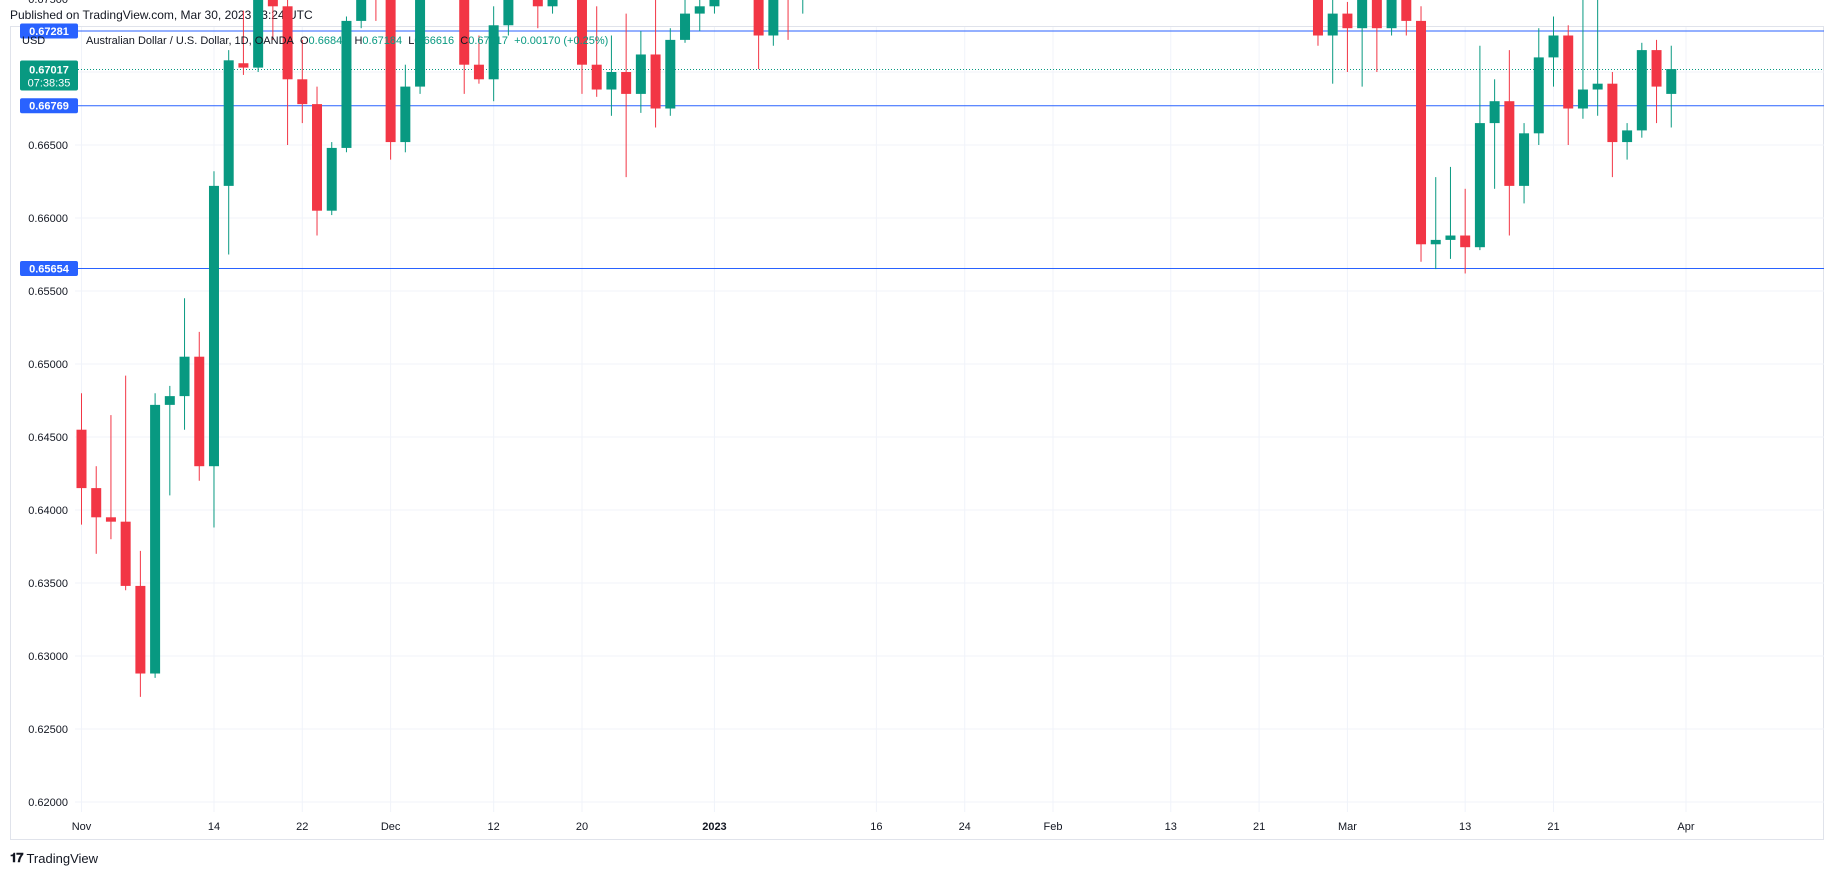 Image resolution: width=1834 pixels, height=875 pixels. Describe the element at coordinates (48, 438) in the screenshot. I see `y-tick-label: 0.64500` at that location.